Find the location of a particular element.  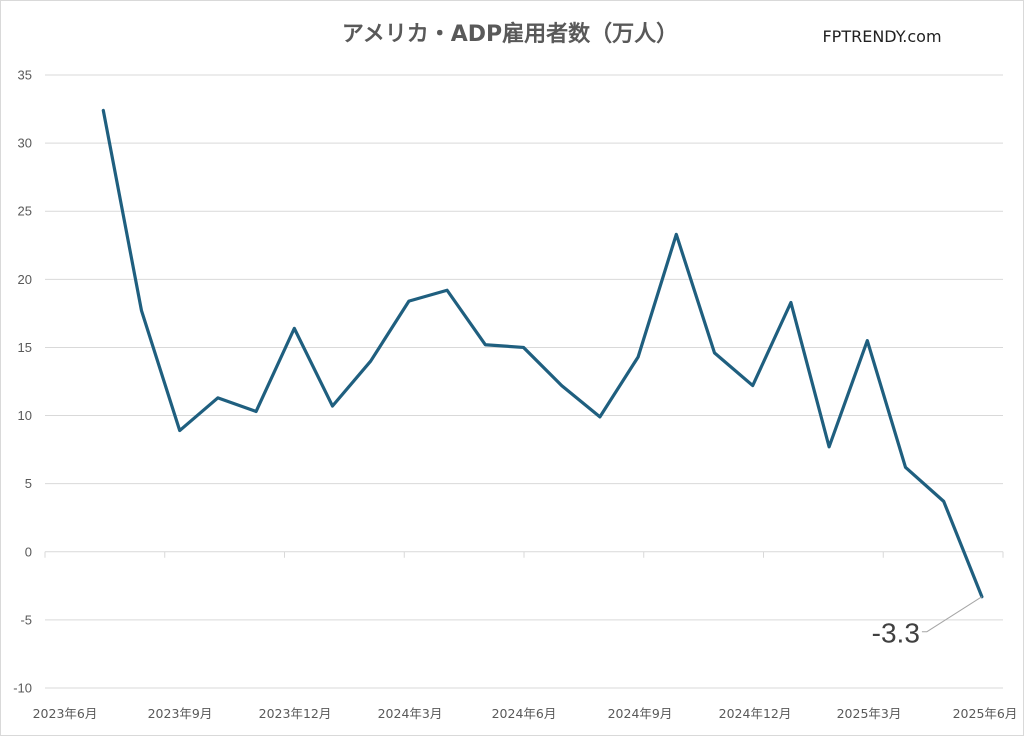

x-tick-label: 2023年12月 is located at coordinates (295, 713).